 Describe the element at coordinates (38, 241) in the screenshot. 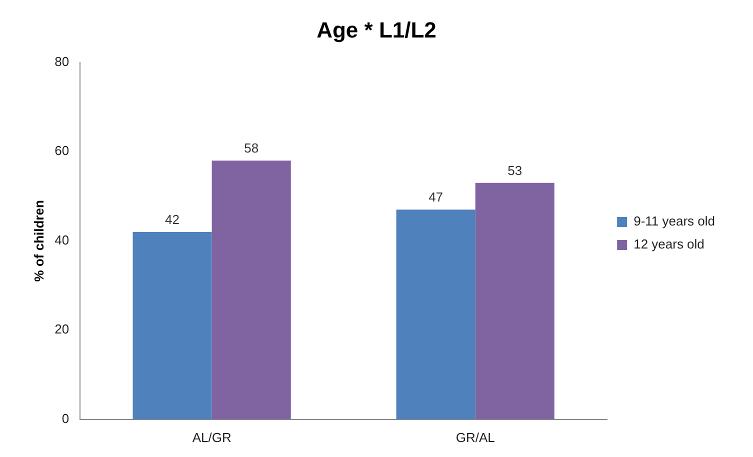

I see `y-axis-title: % of children` at that location.